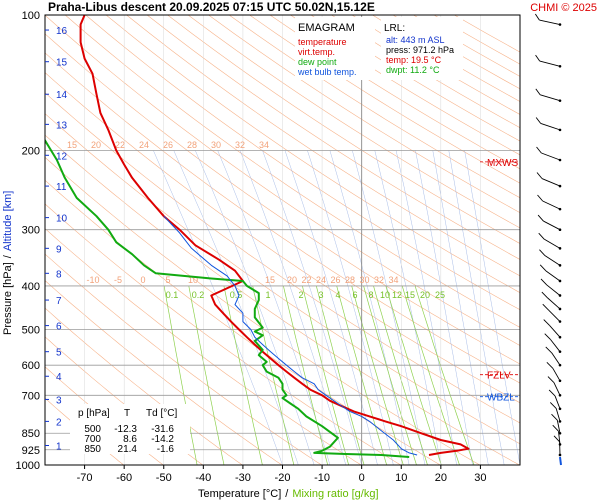 This screenshot has width=600, height=500. What do you see at coordinates (441, 478) in the screenshot?
I see `temperature-tick-label: 20` at bounding box center [441, 478].